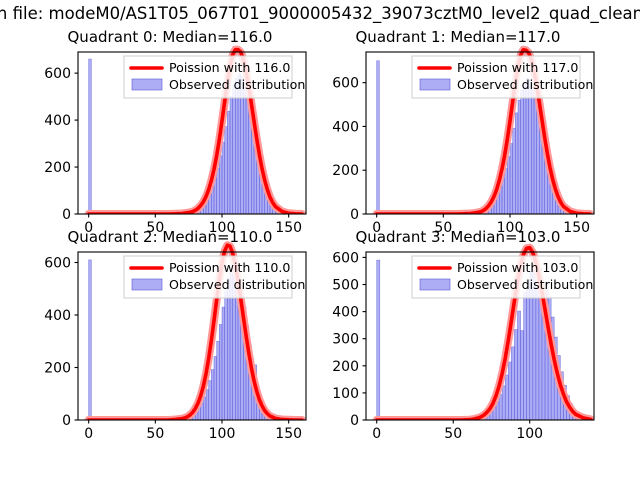  I want to click on legend-quadrant-0: Poission with 116.0 Observed distribution, so click(214, 77).